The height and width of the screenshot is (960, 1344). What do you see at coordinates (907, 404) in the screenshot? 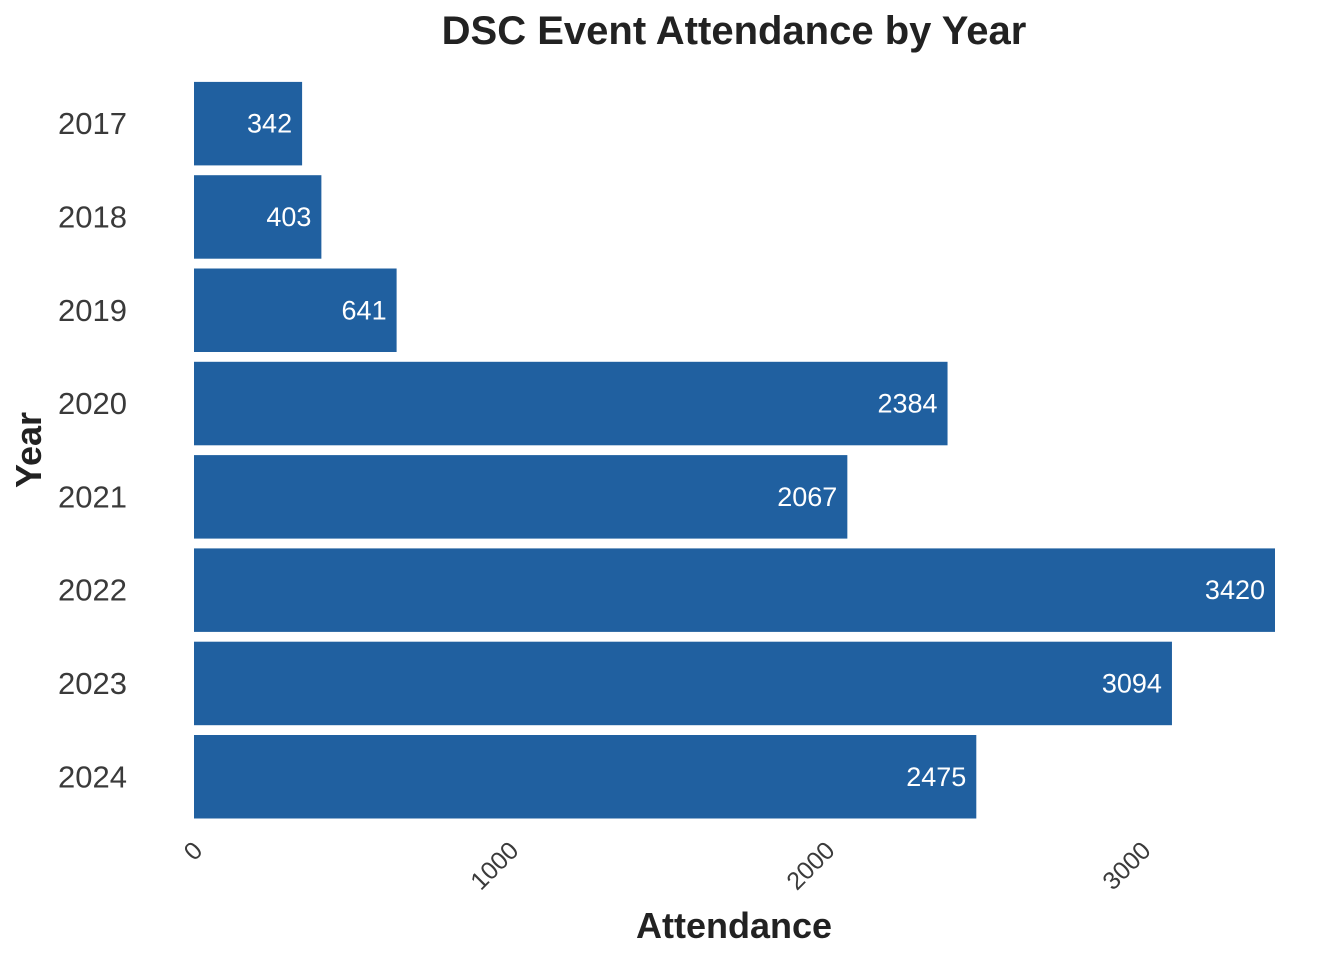
I see `bar-data-label-2020: 2384` at bounding box center [907, 404].